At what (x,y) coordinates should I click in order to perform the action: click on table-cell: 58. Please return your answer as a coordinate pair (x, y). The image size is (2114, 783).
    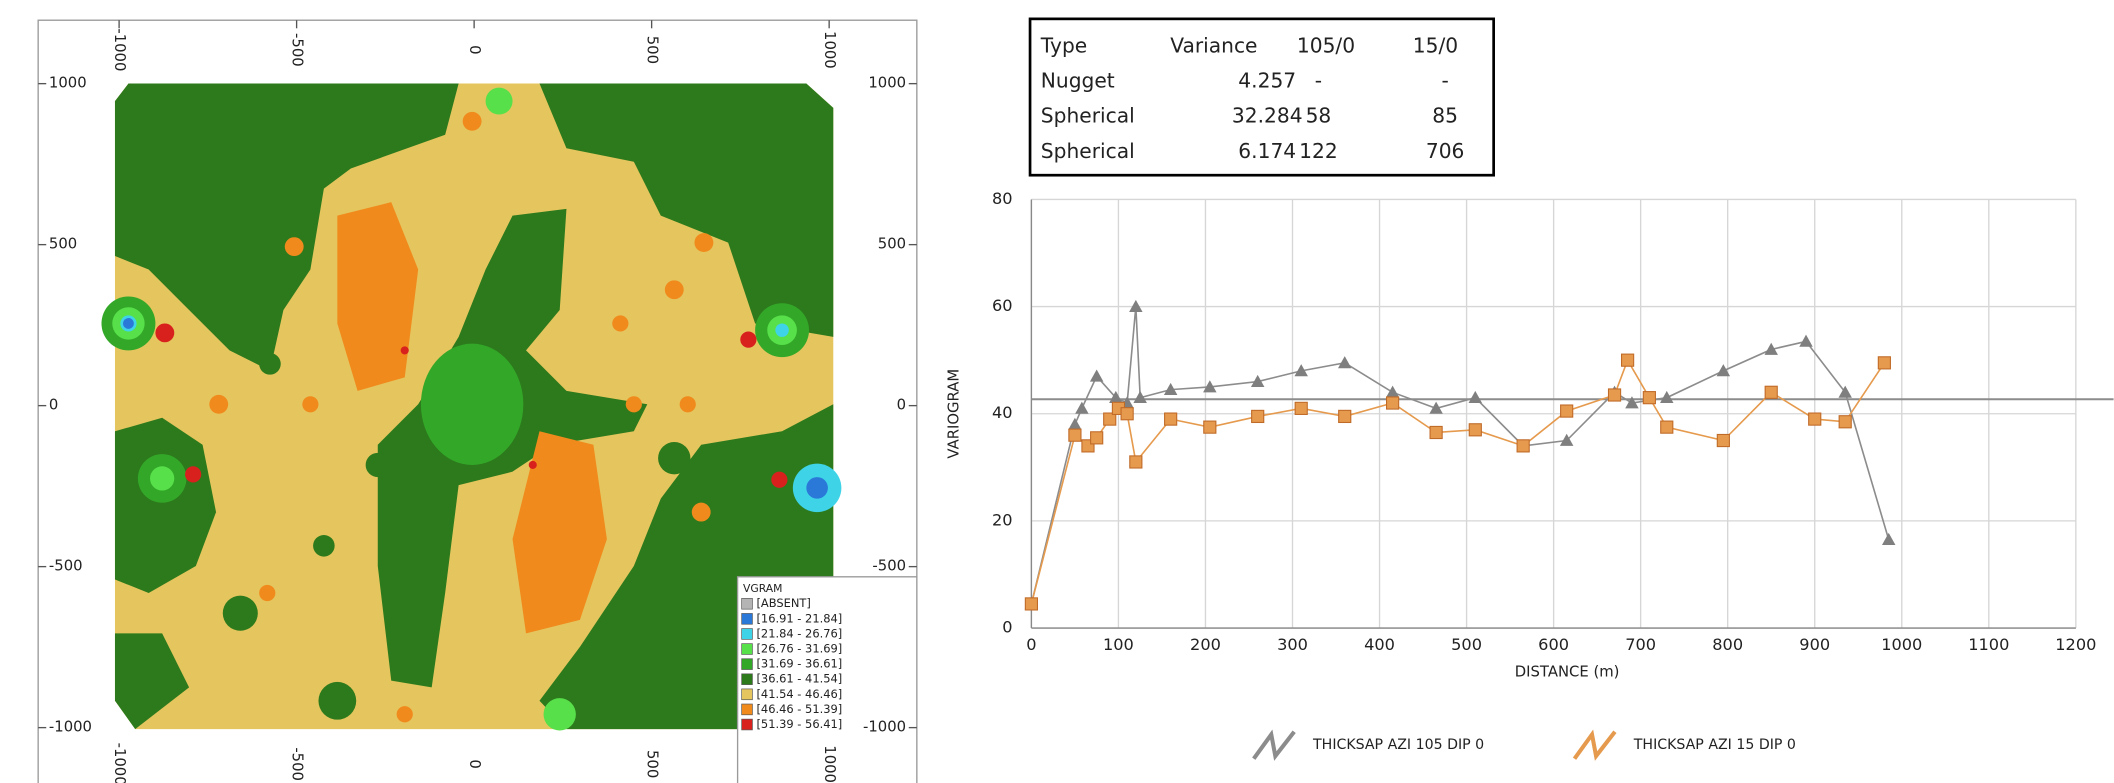
    Looking at the image, I should click on (1319, 116).